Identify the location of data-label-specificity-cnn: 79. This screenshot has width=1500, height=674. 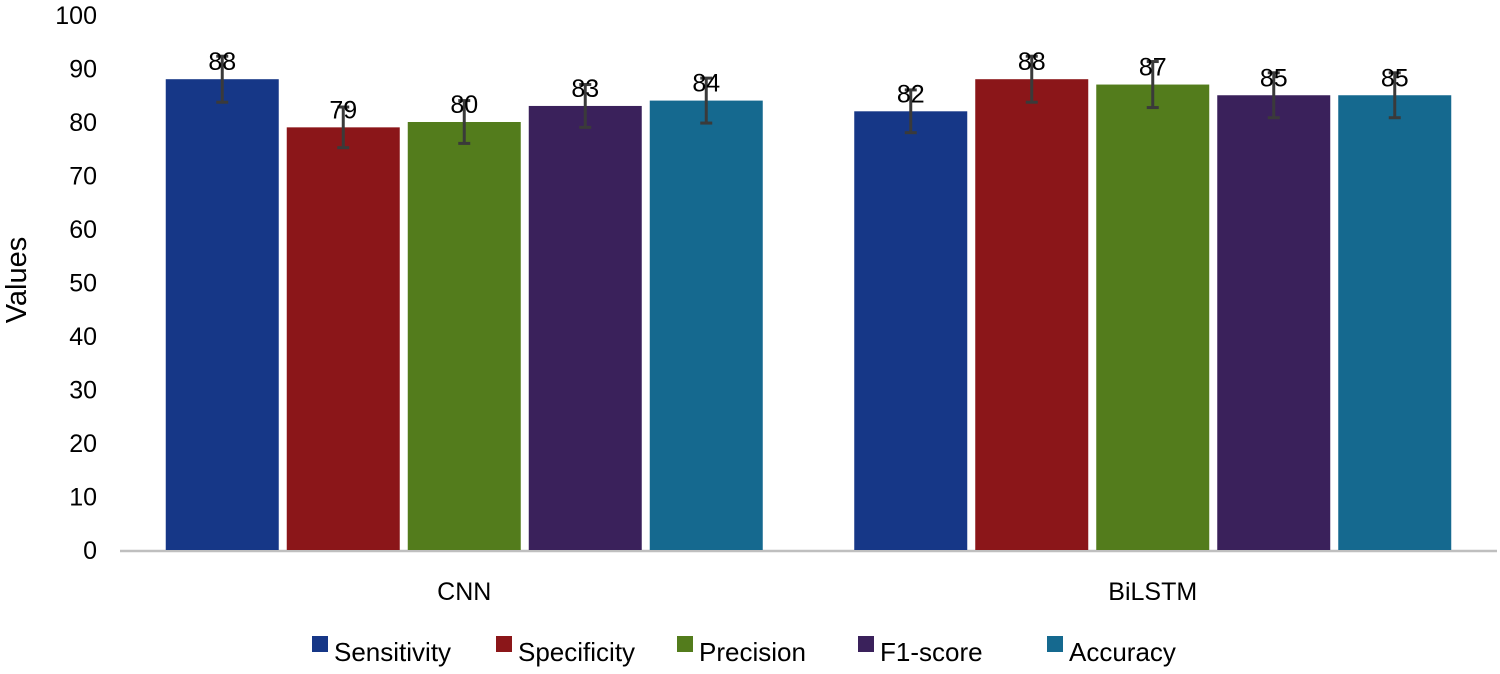
(343, 110).